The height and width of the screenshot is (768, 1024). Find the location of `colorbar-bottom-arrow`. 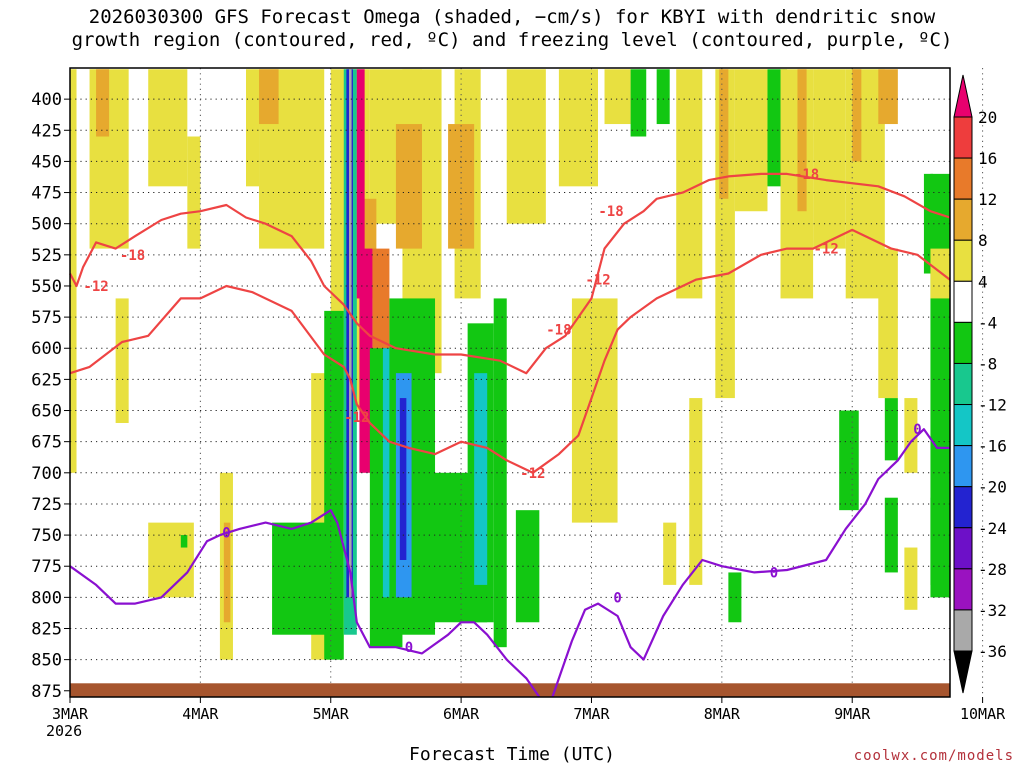

colorbar-bottom-arrow is located at coordinates (963, 672).